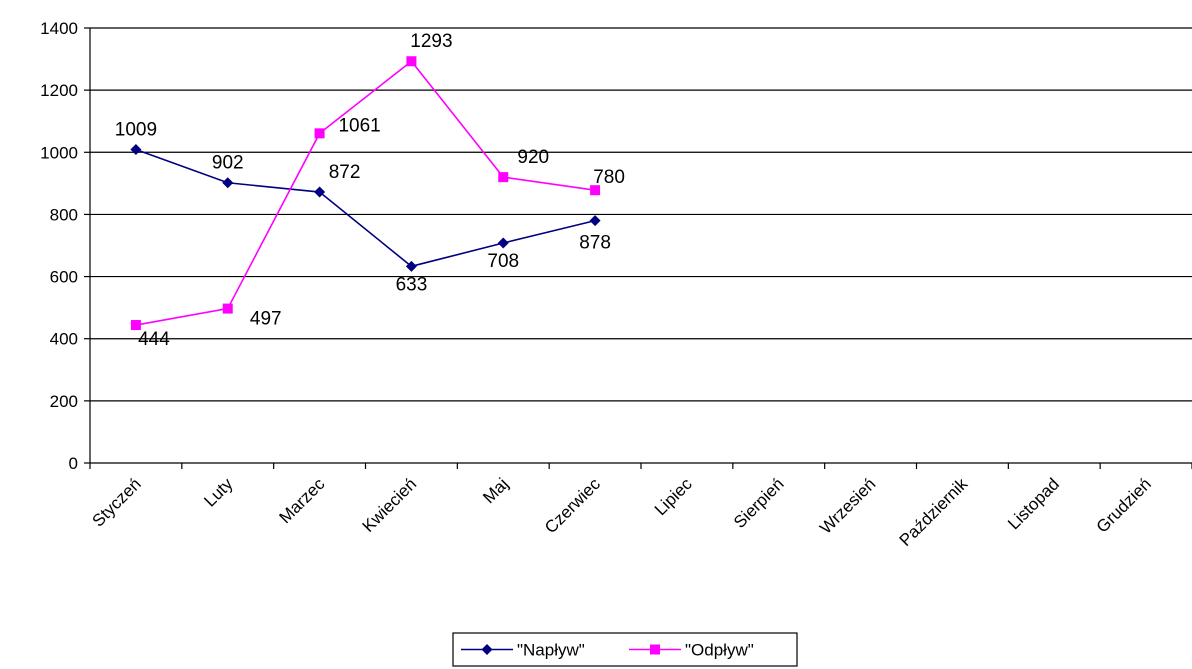  I want to click on x-tick-label: Wrzesień, so click(847, 505).